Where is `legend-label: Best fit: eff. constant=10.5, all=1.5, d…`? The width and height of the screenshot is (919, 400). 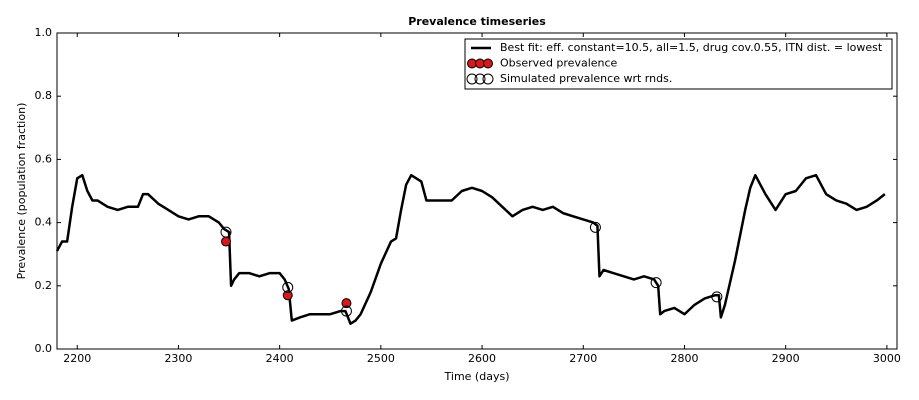 legend-label: Best fit: eff. constant=10.5, all=1.5, d… is located at coordinates (691, 47).